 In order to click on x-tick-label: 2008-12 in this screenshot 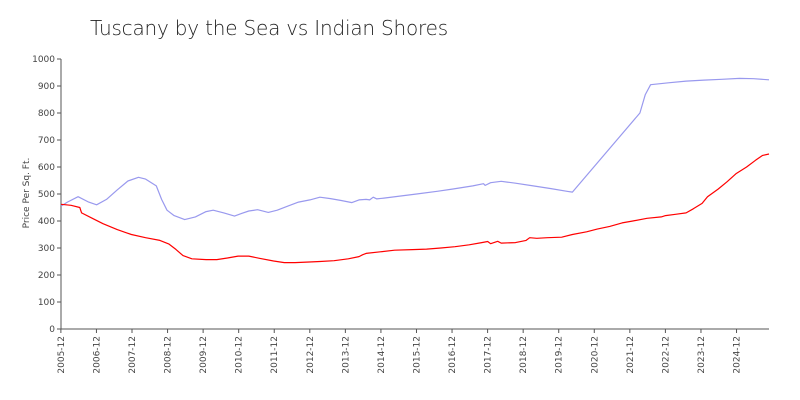, I will do `click(169, 355)`.